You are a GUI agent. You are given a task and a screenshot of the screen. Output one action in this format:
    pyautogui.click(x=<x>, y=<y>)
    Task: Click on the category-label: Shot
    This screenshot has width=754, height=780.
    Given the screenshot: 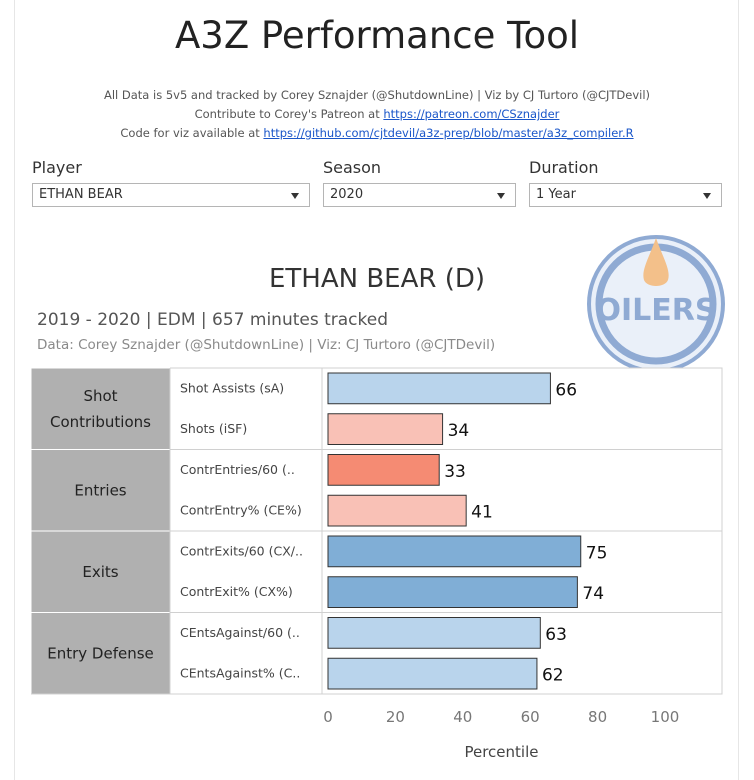 What is the action you would take?
    pyautogui.click(x=100, y=396)
    